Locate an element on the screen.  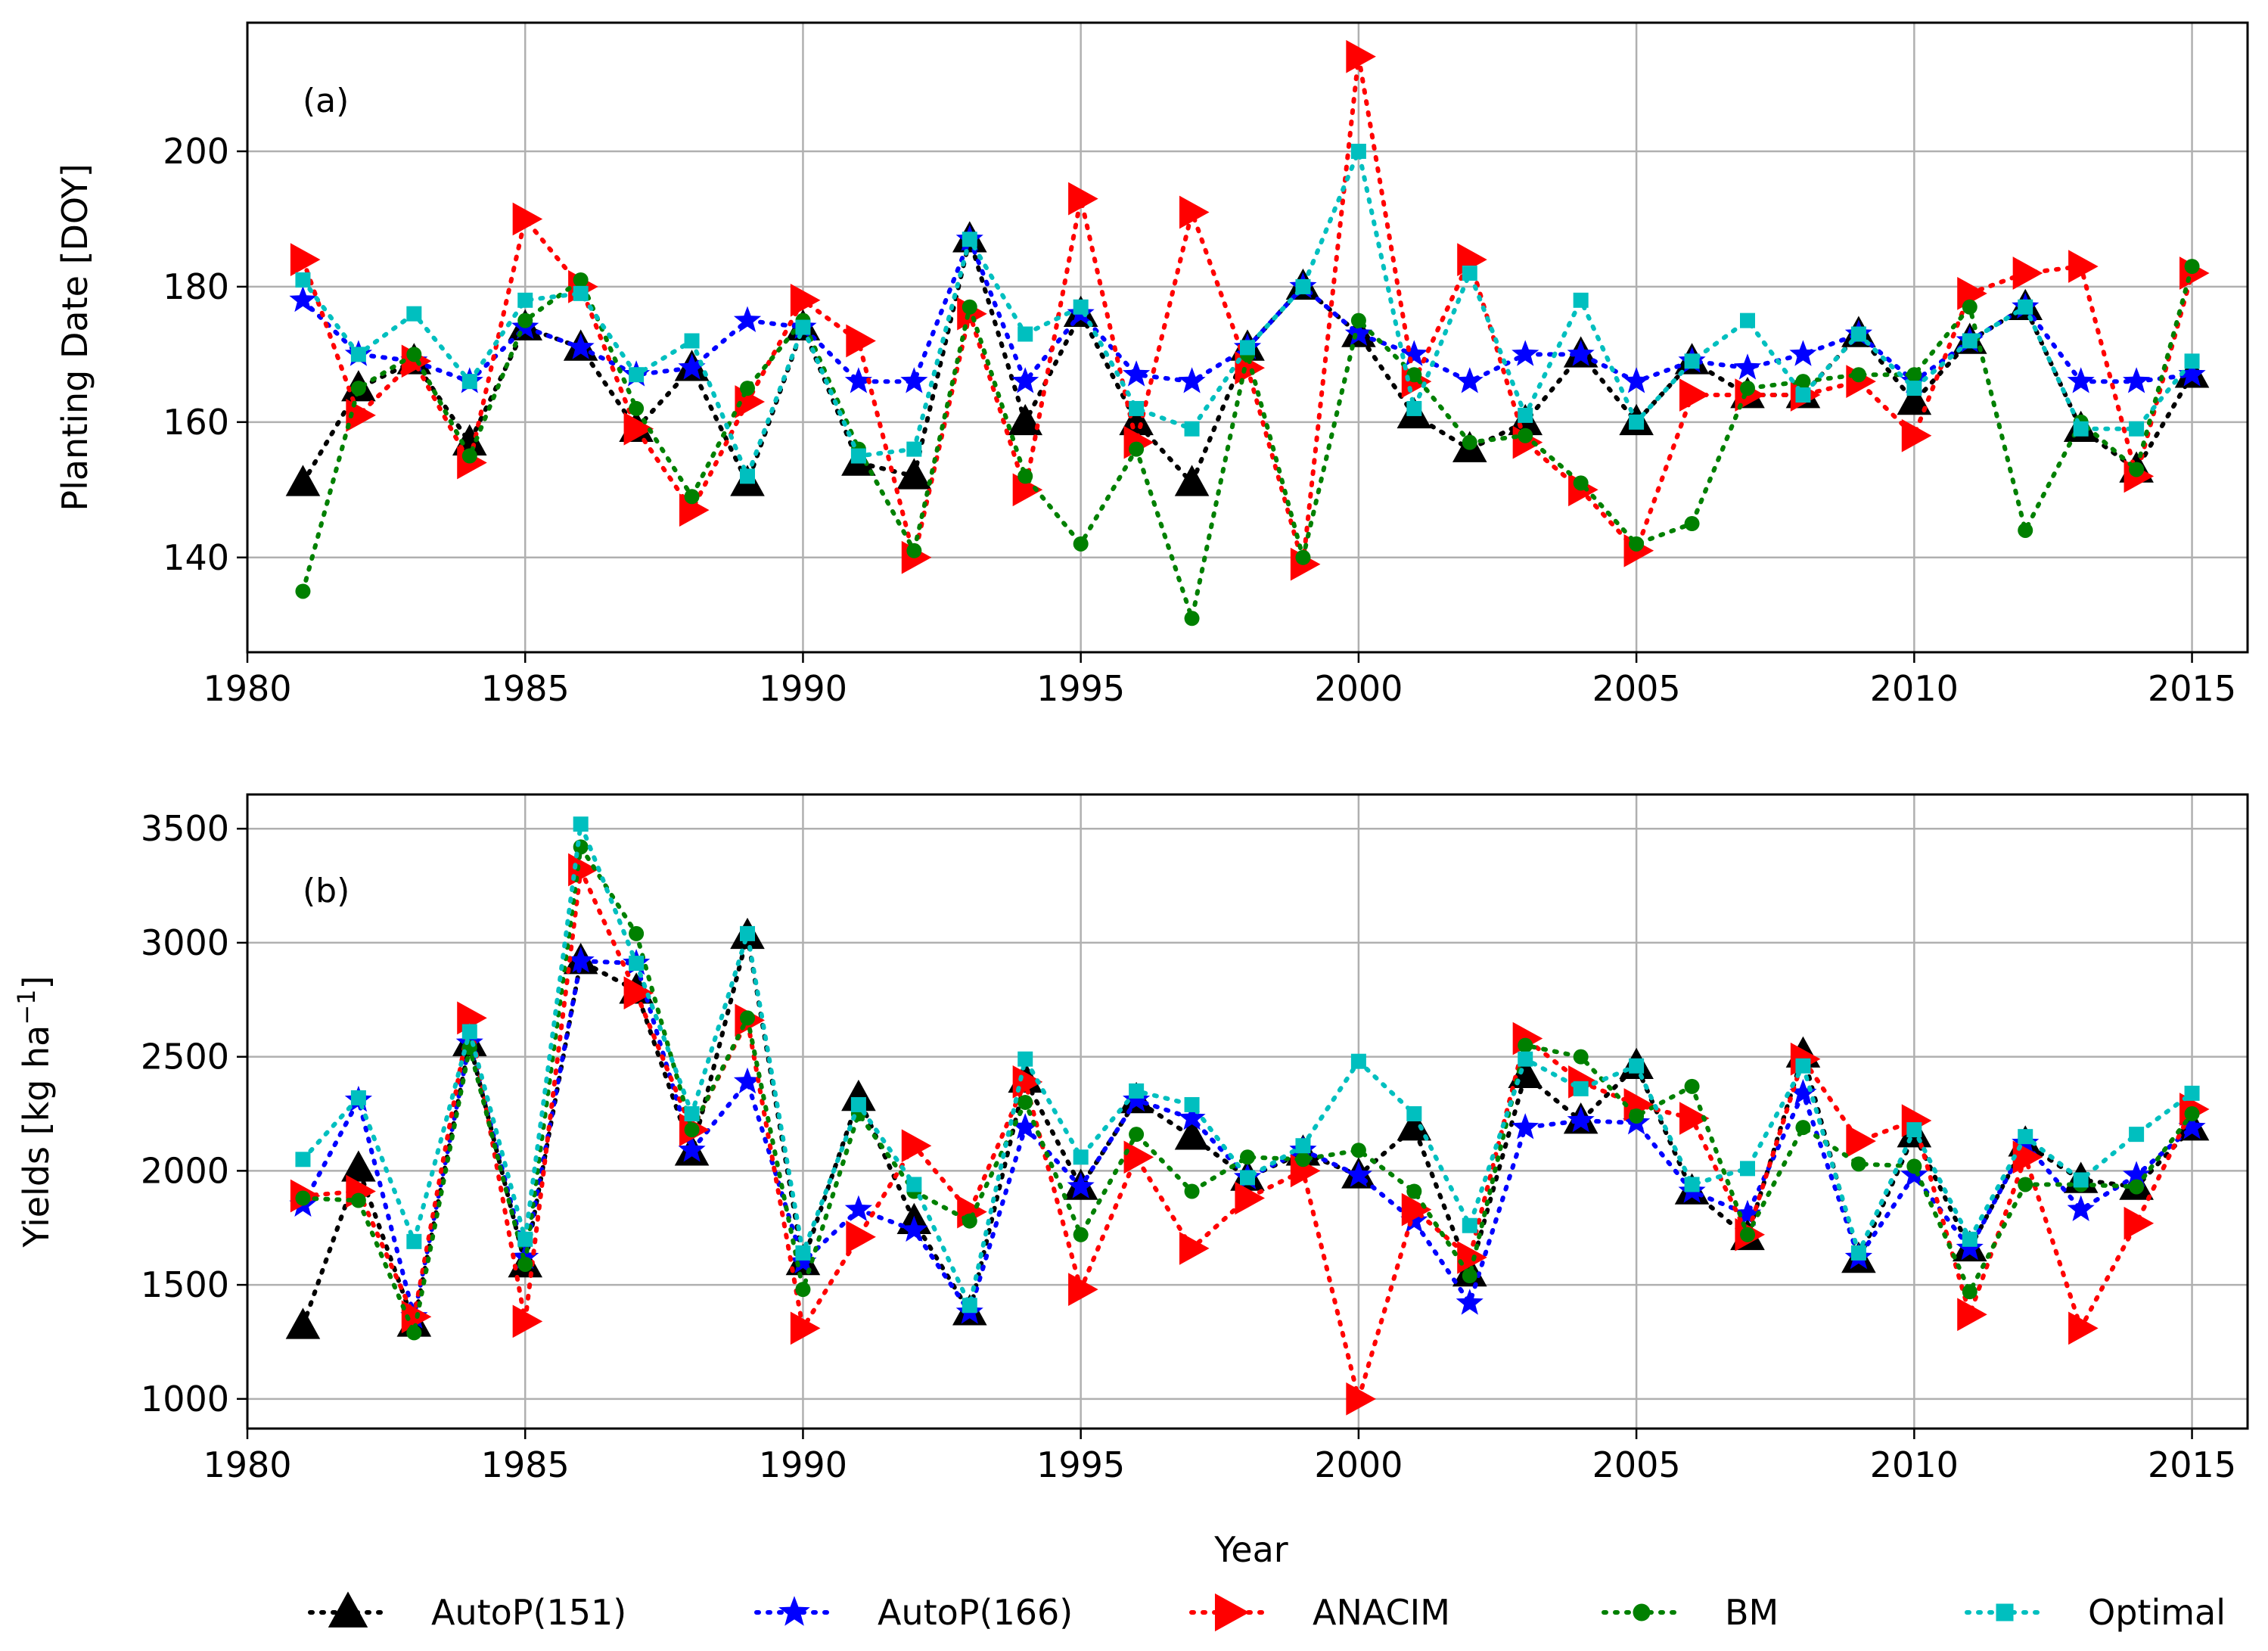
legend: AutoP(151) AutoP(166) ANACIM BM Optimal is located at coordinates (1267, 1612).